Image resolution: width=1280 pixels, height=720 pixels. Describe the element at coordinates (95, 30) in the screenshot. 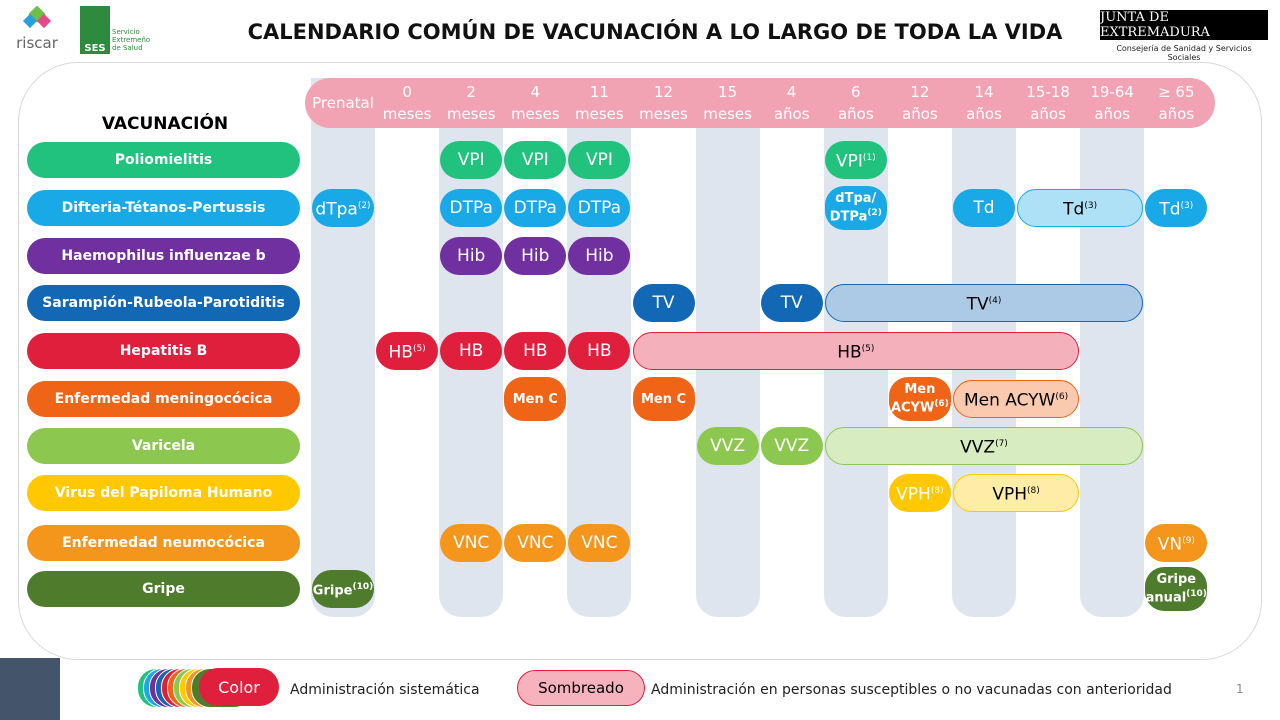

I see `logo-ses: SES` at that location.